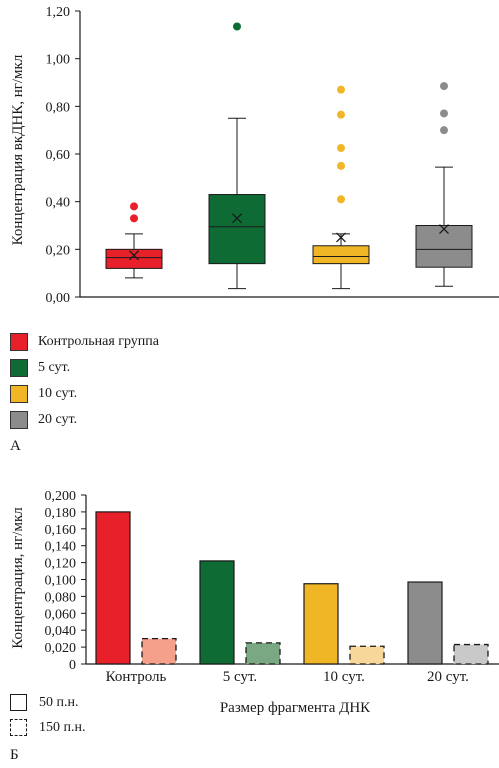 Image resolution: width=499 pixels, height=768 pixels. I want to click on x-axis-title: Размер фрагмента ДНК, so click(295, 708).